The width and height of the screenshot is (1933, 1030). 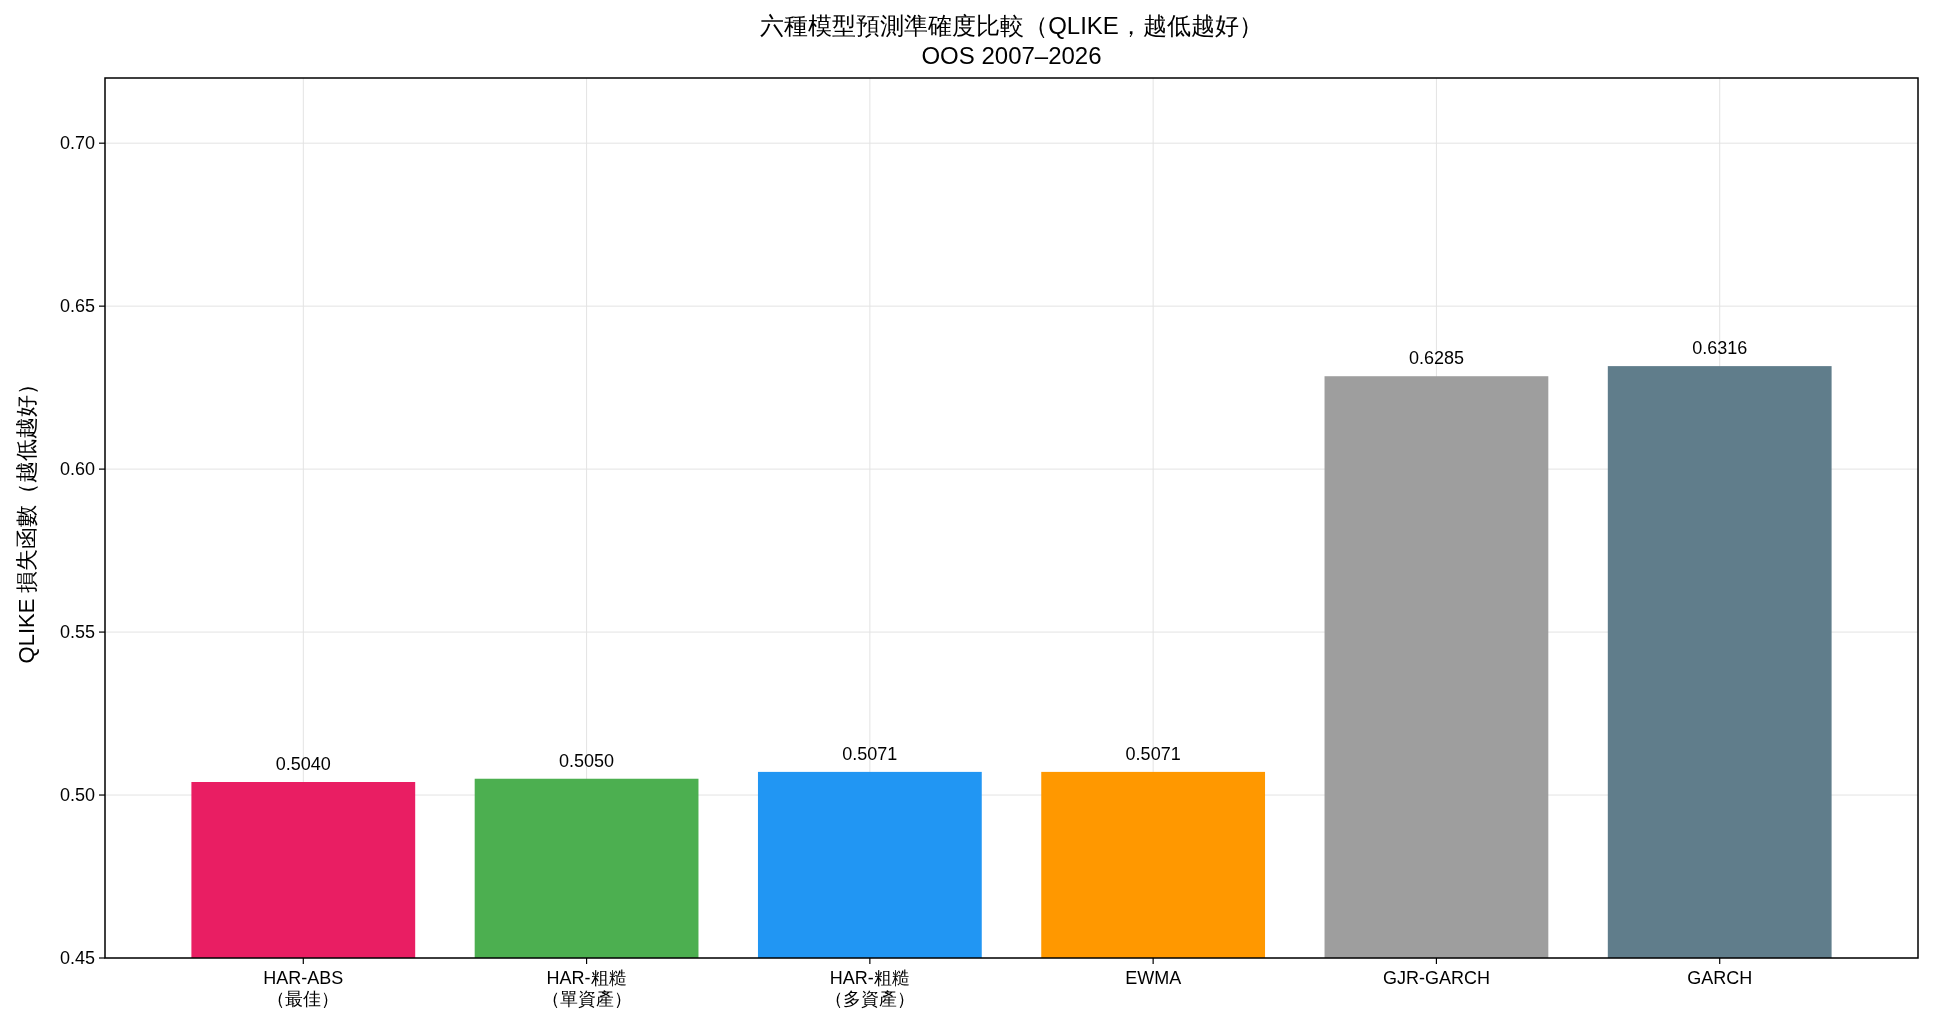 I want to click on chart-title: 六種模型預測準確度比較（QLIKE，越低越好）, so click(x=1011, y=25).